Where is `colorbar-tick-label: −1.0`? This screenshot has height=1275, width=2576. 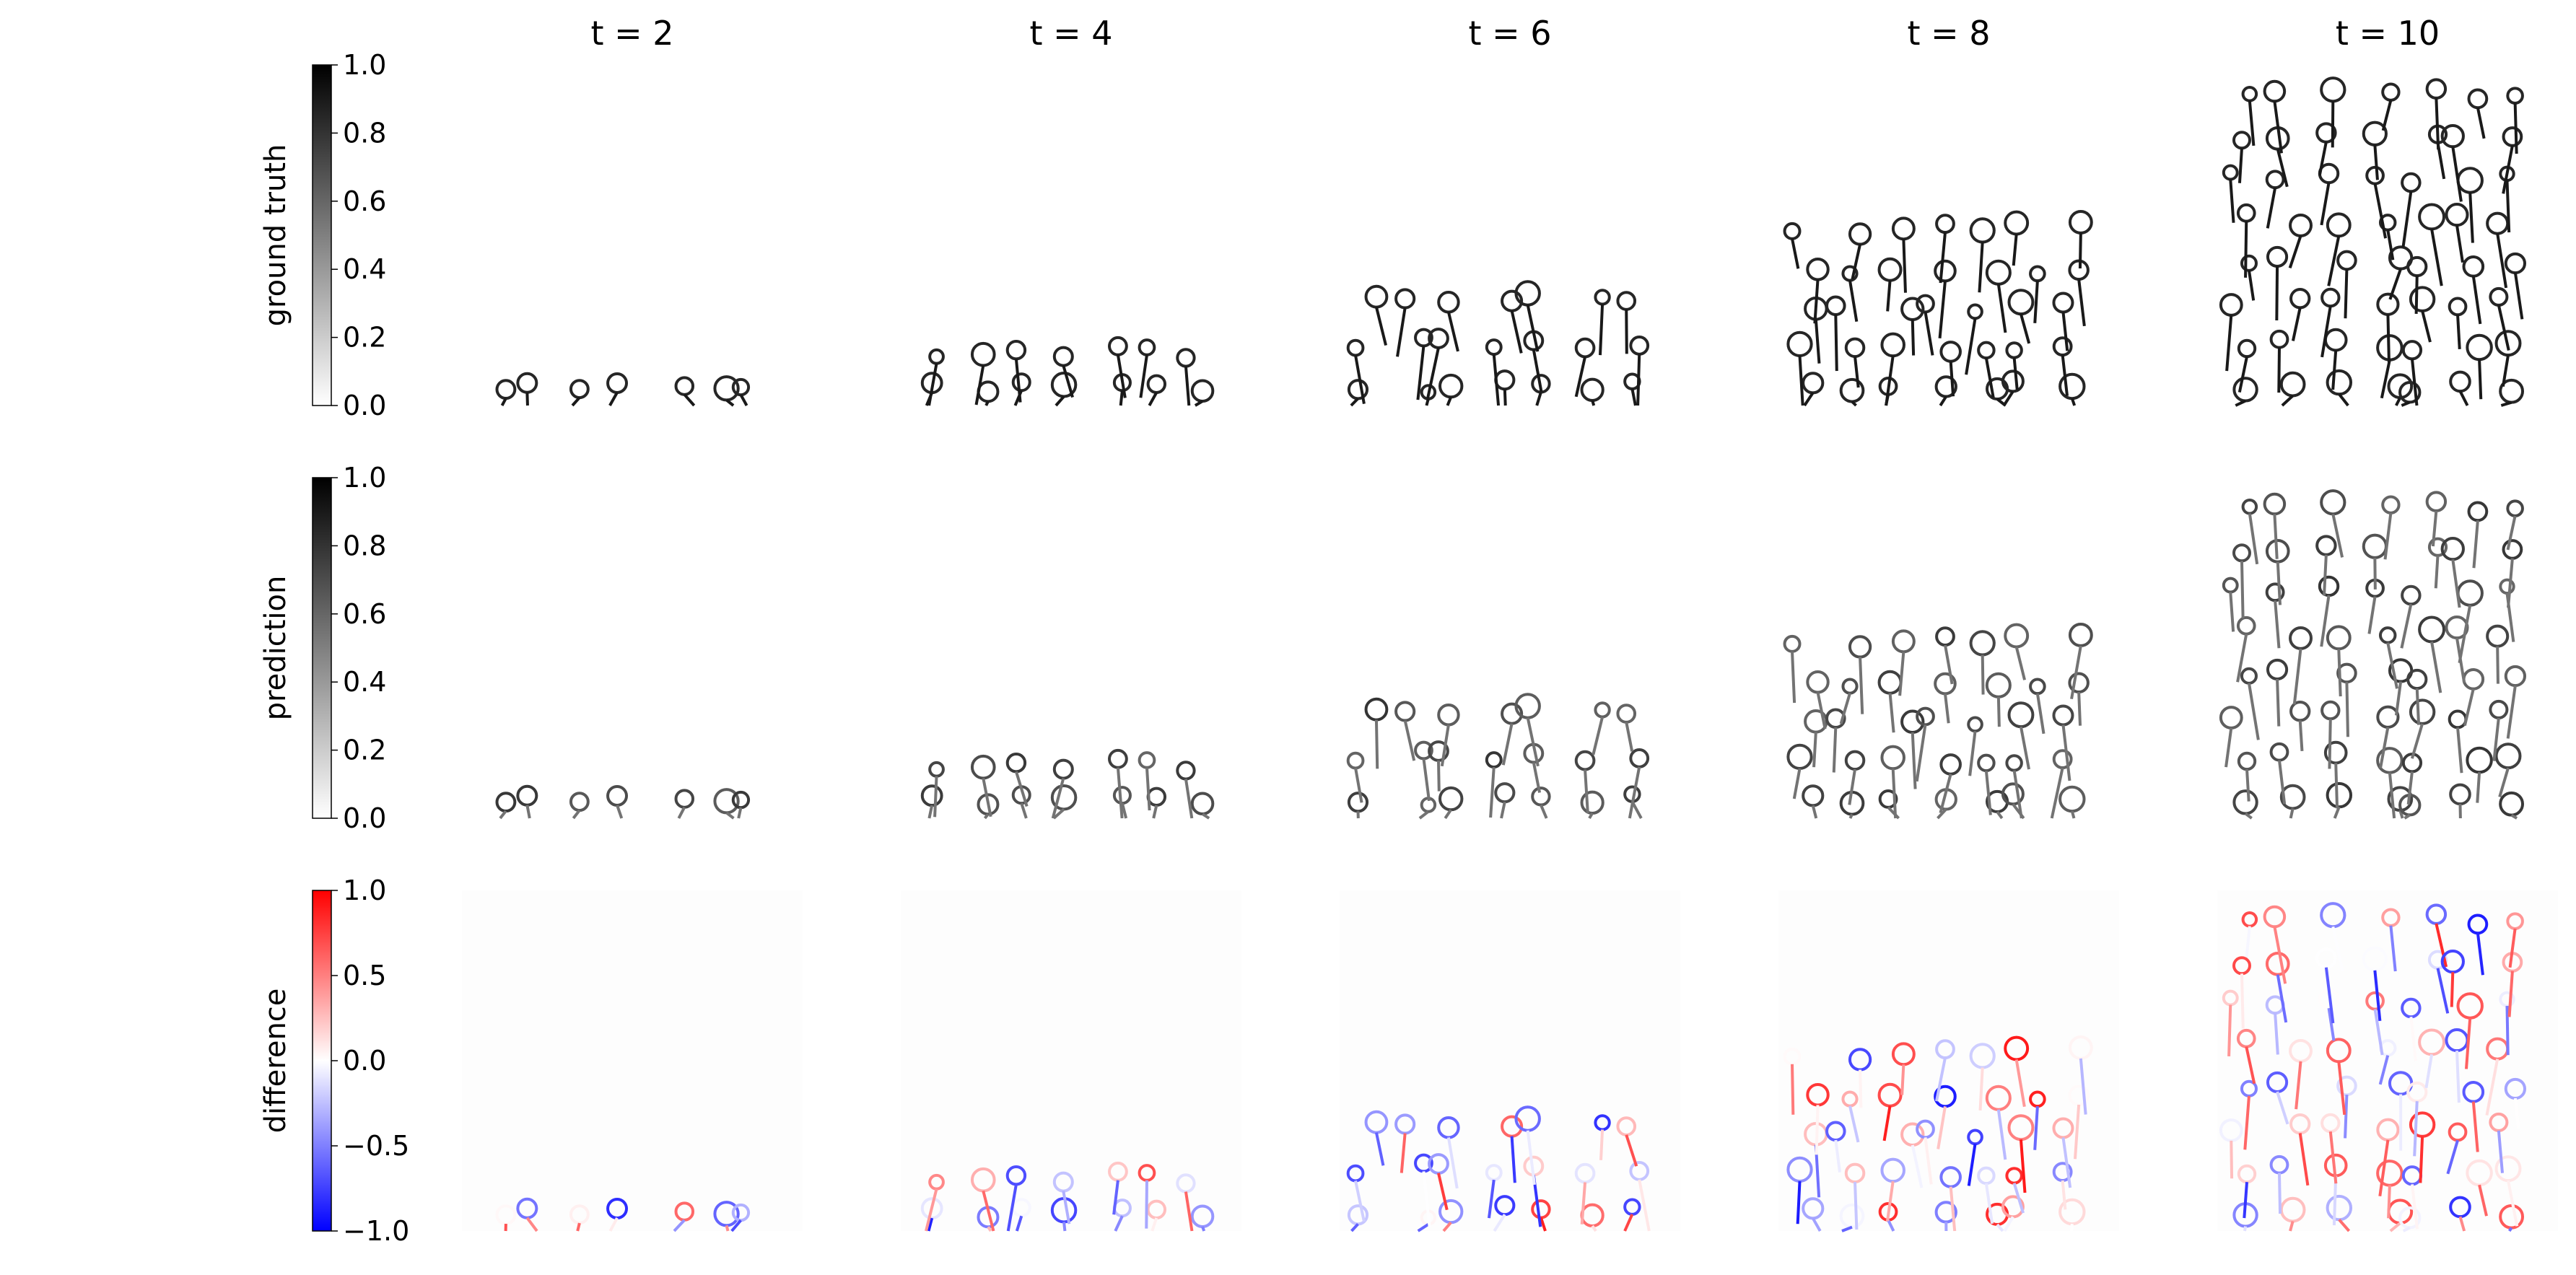
colorbar-tick-label: −1.0 is located at coordinates (376, 1231).